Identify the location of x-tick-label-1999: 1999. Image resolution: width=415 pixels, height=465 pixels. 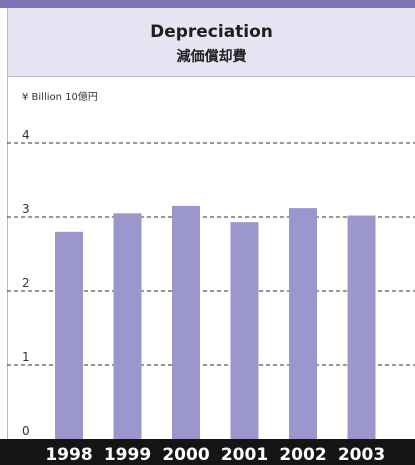
(127, 455).